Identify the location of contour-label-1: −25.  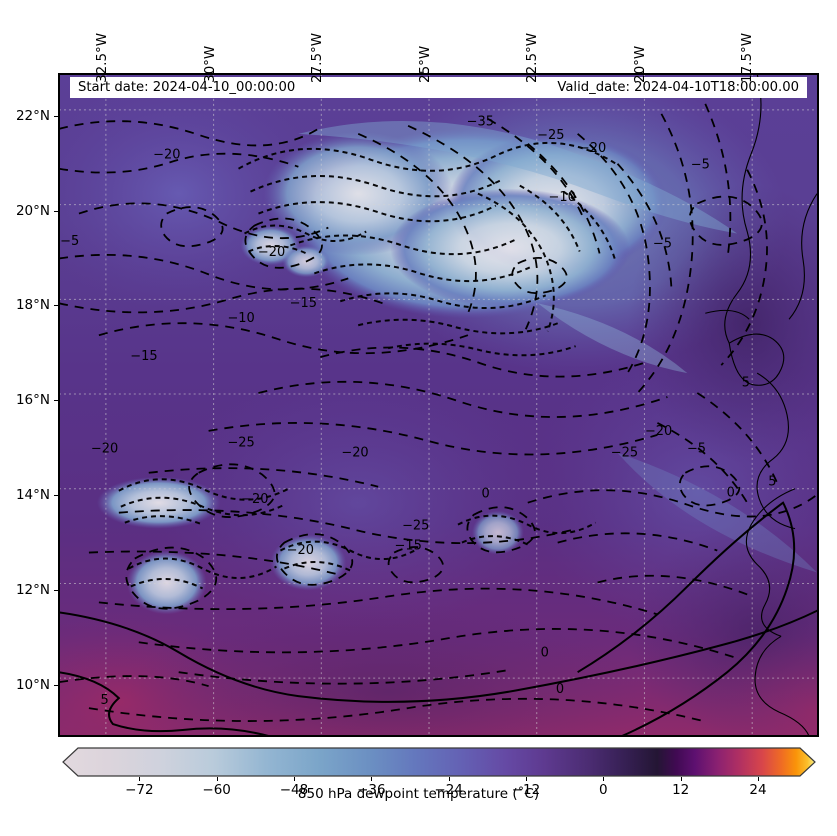
(550, 135).